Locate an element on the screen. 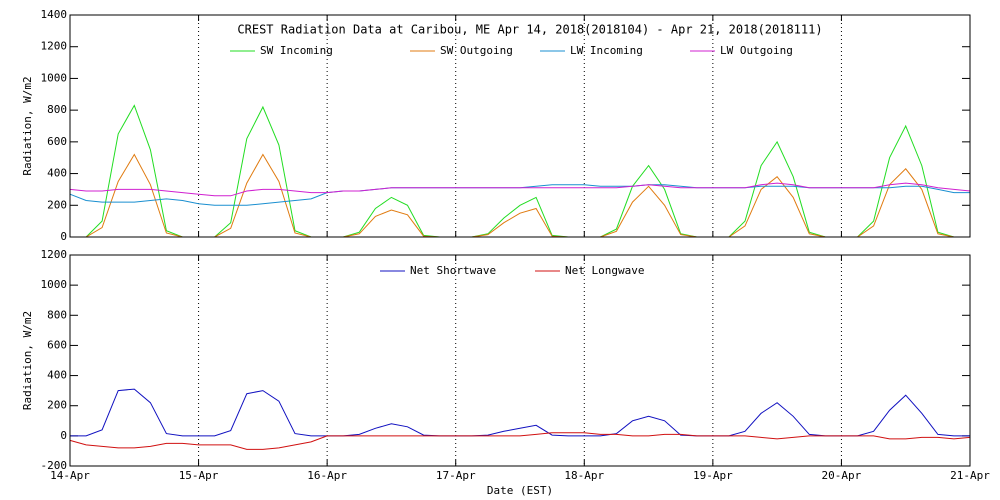 This screenshot has width=1000, height=500. x-tick-label: 21-Apr is located at coordinates (970, 475).